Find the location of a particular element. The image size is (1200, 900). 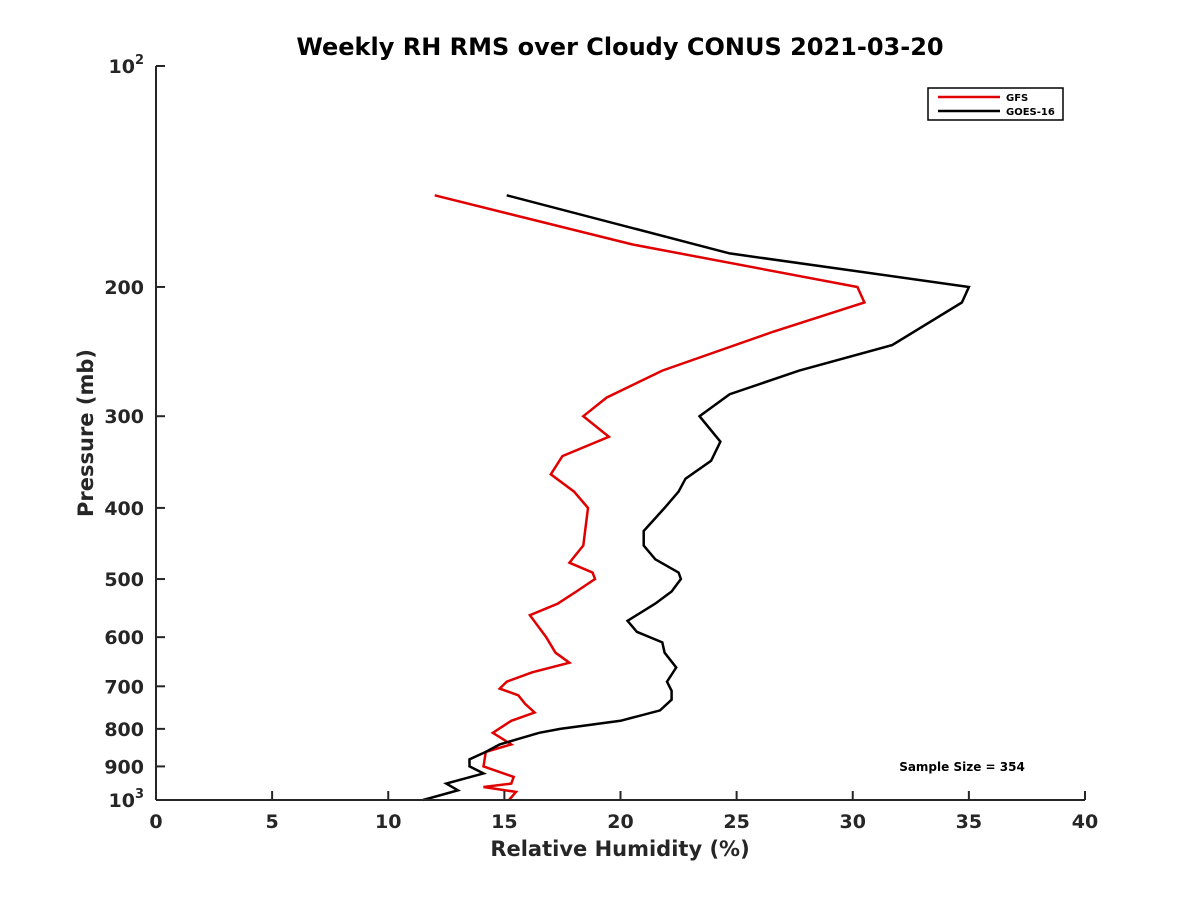

y-tick-label: 500 is located at coordinates (124, 580).